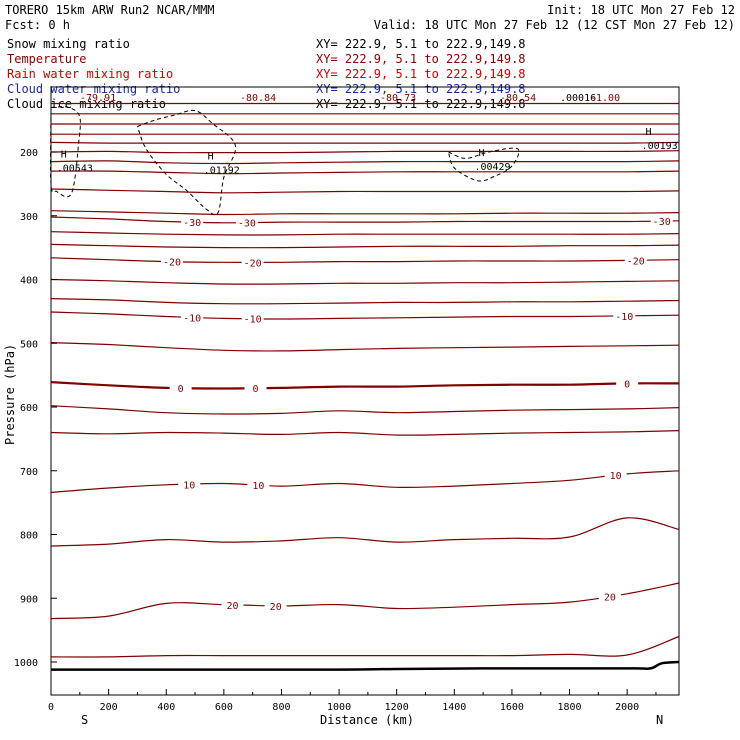  Describe the element at coordinates (90, 74) in the screenshot. I see `legend-label: Rain water mixing ratio` at that location.